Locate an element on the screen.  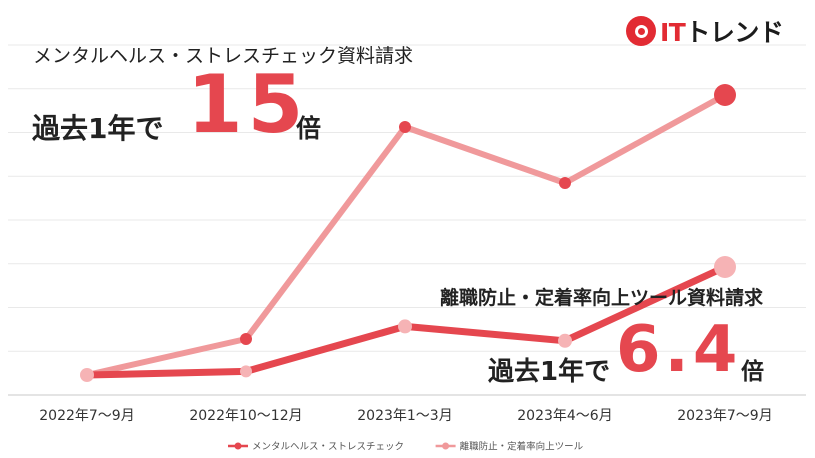
secondary-callout-unit: 倍 is located at coordinates (752, 372).